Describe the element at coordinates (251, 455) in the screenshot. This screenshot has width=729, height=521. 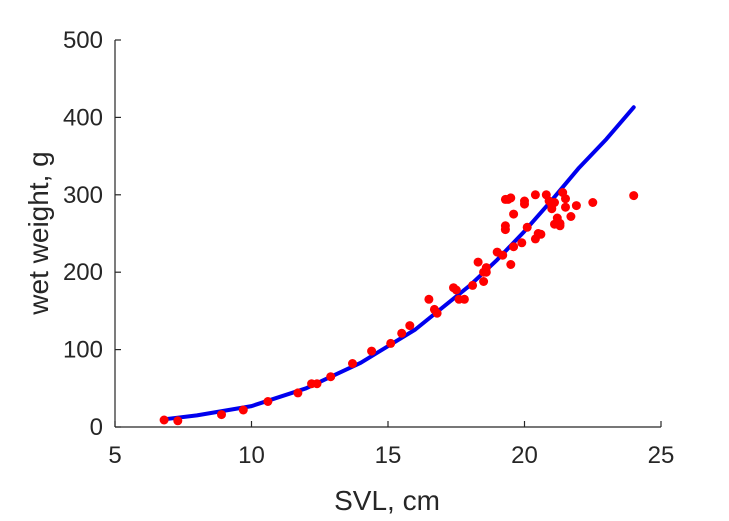
I see `x-tick-label: 10` at that location.